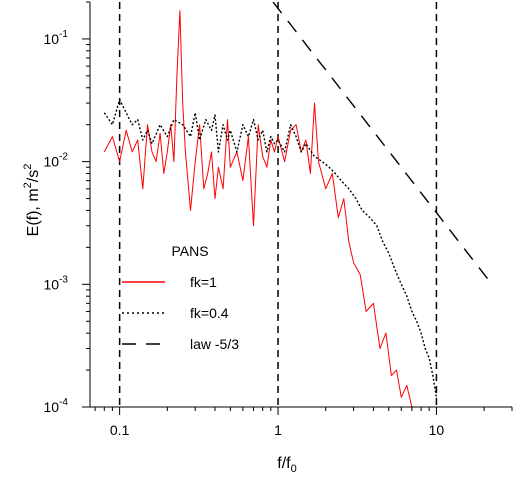 Image resolution: width=514 pixels, height=479 pixels. I want to click on y-tick-label: 10⁻², so click(56, 161).